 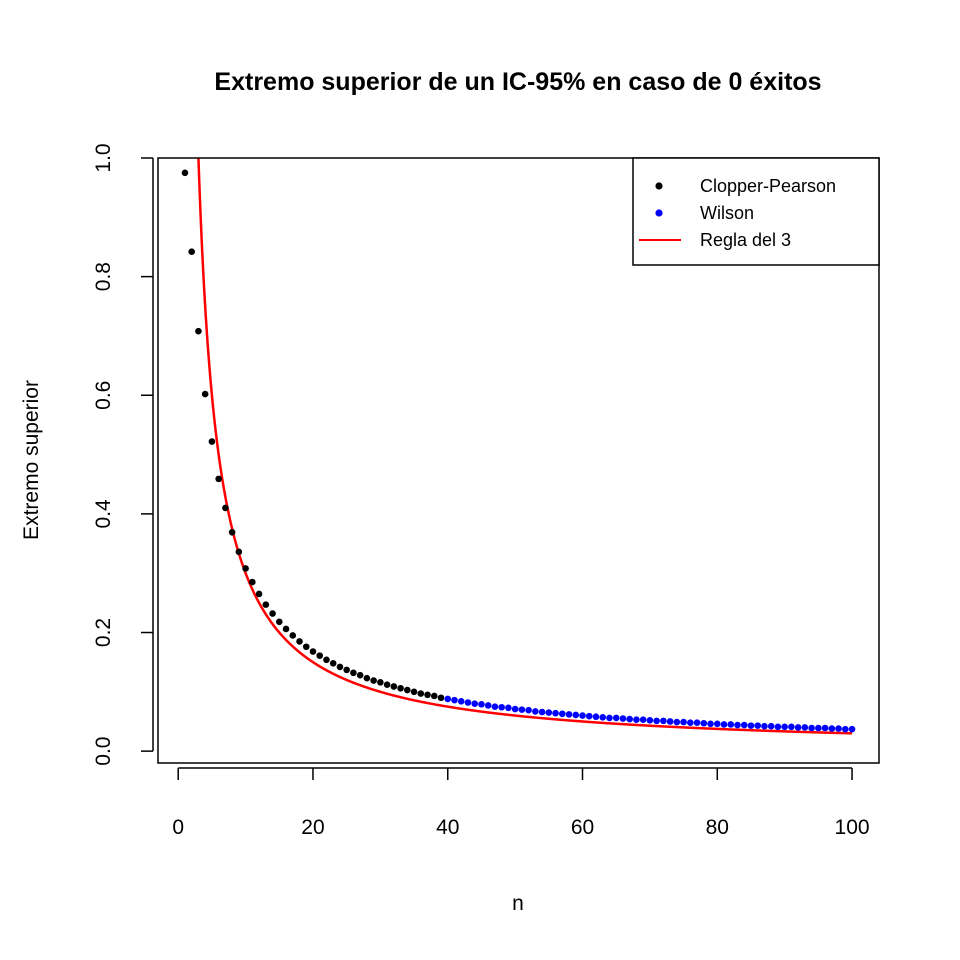 What do you see at coordinates (31, 460) in the screenshot?
I see `y-axis-title: Extremo superior` at bounding box center [31, 460].